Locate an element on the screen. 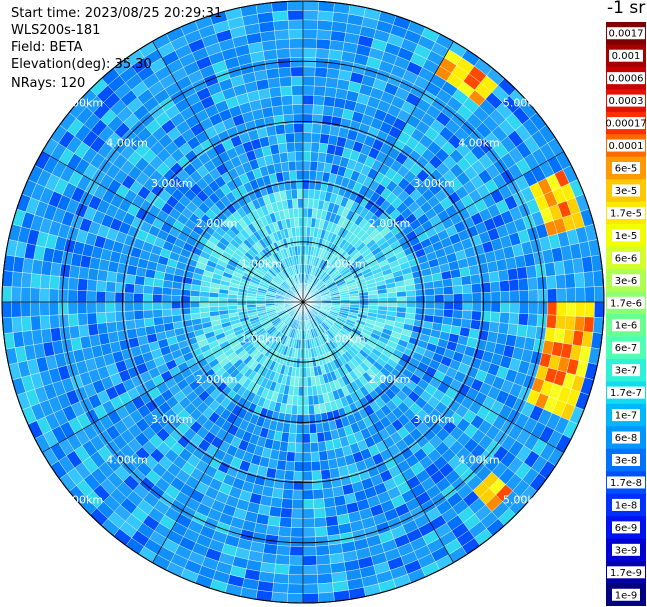 This screenshot has height=607, width=647. range-ring-label: 3.00km is located at coordinates (172, 419).